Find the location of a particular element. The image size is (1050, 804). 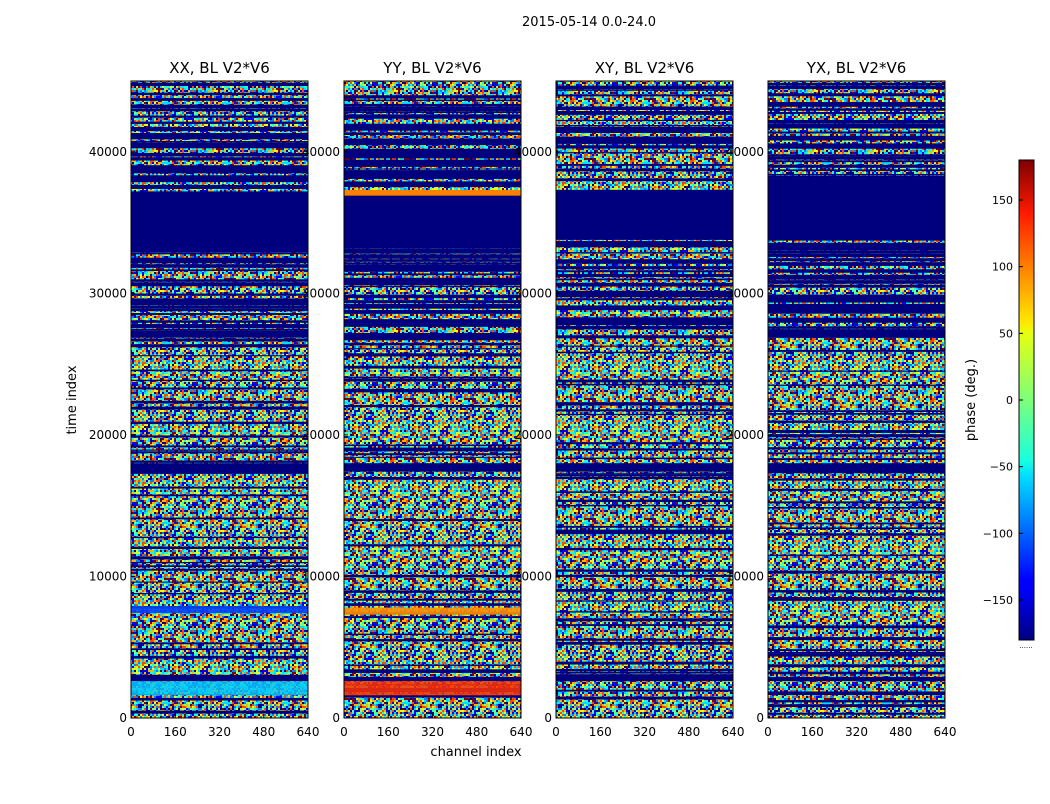

x-tick-label: 640 is located at coordinates (945, 732).